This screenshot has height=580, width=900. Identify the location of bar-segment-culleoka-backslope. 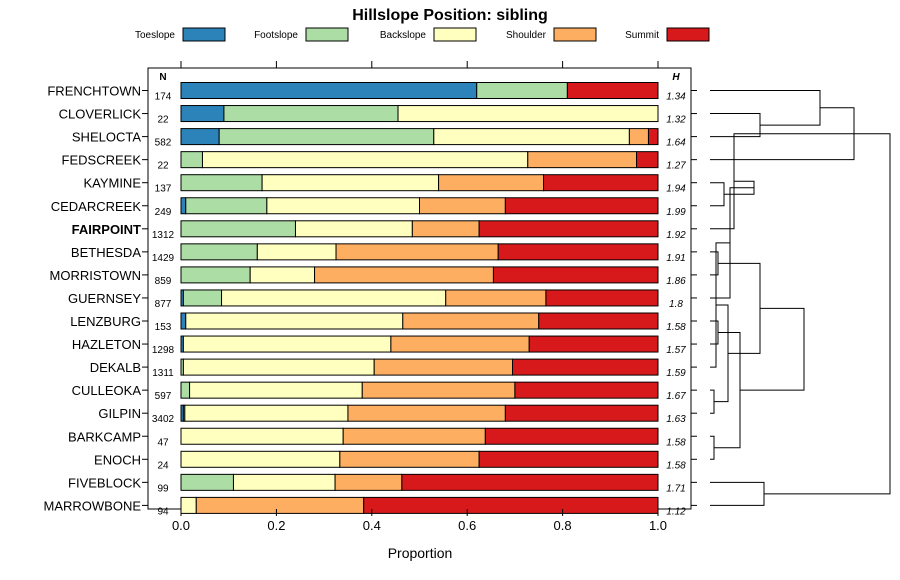
(276, 390).